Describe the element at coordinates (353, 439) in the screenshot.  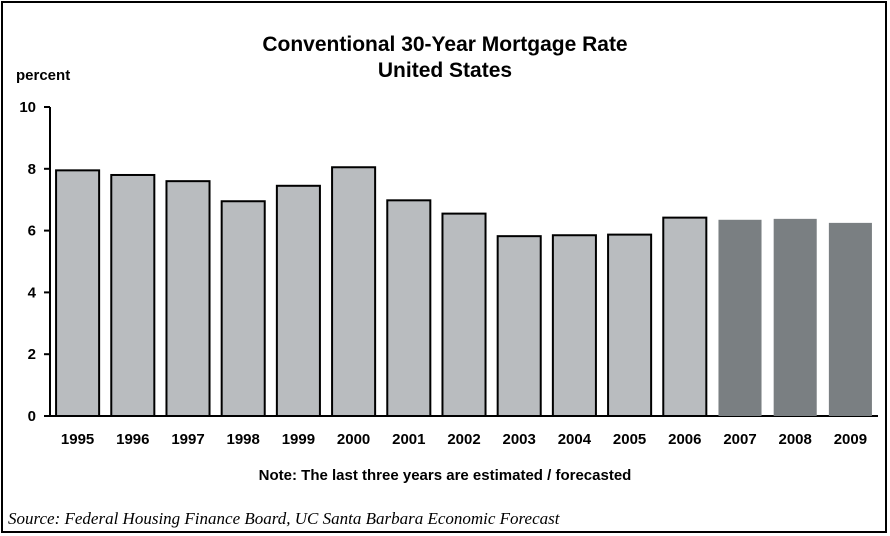
I see `x-tick-label-2000: 2000` at that location.